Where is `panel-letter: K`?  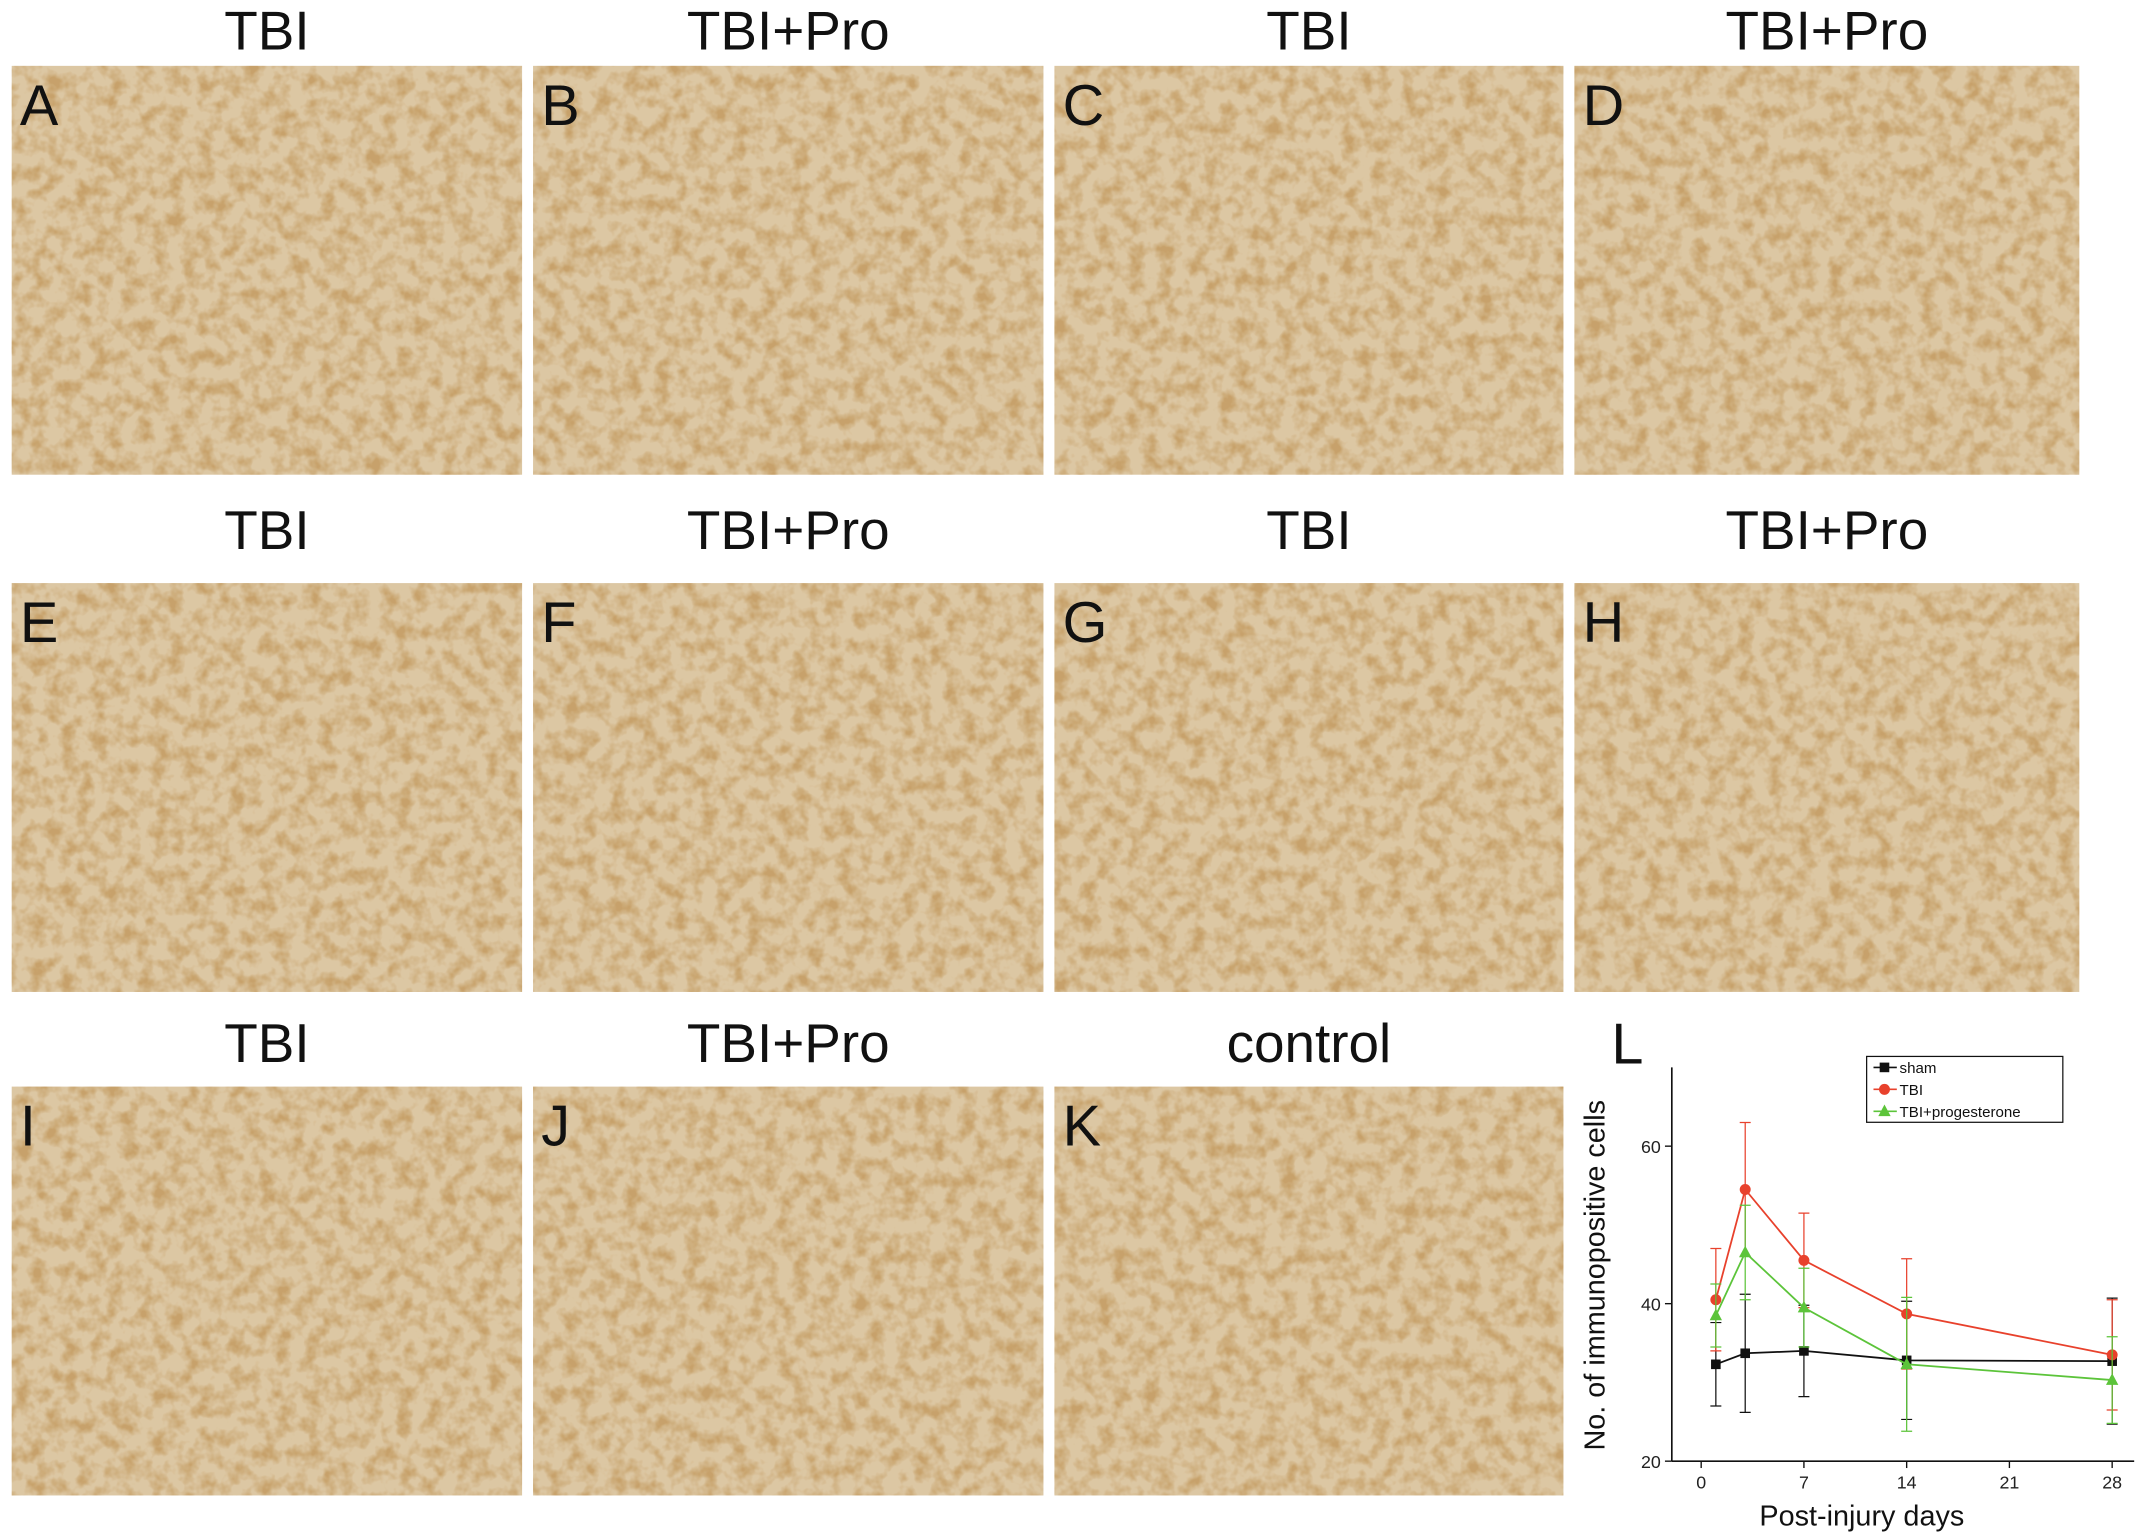 panel-letter: K is located at coordinates (1082, 1127).